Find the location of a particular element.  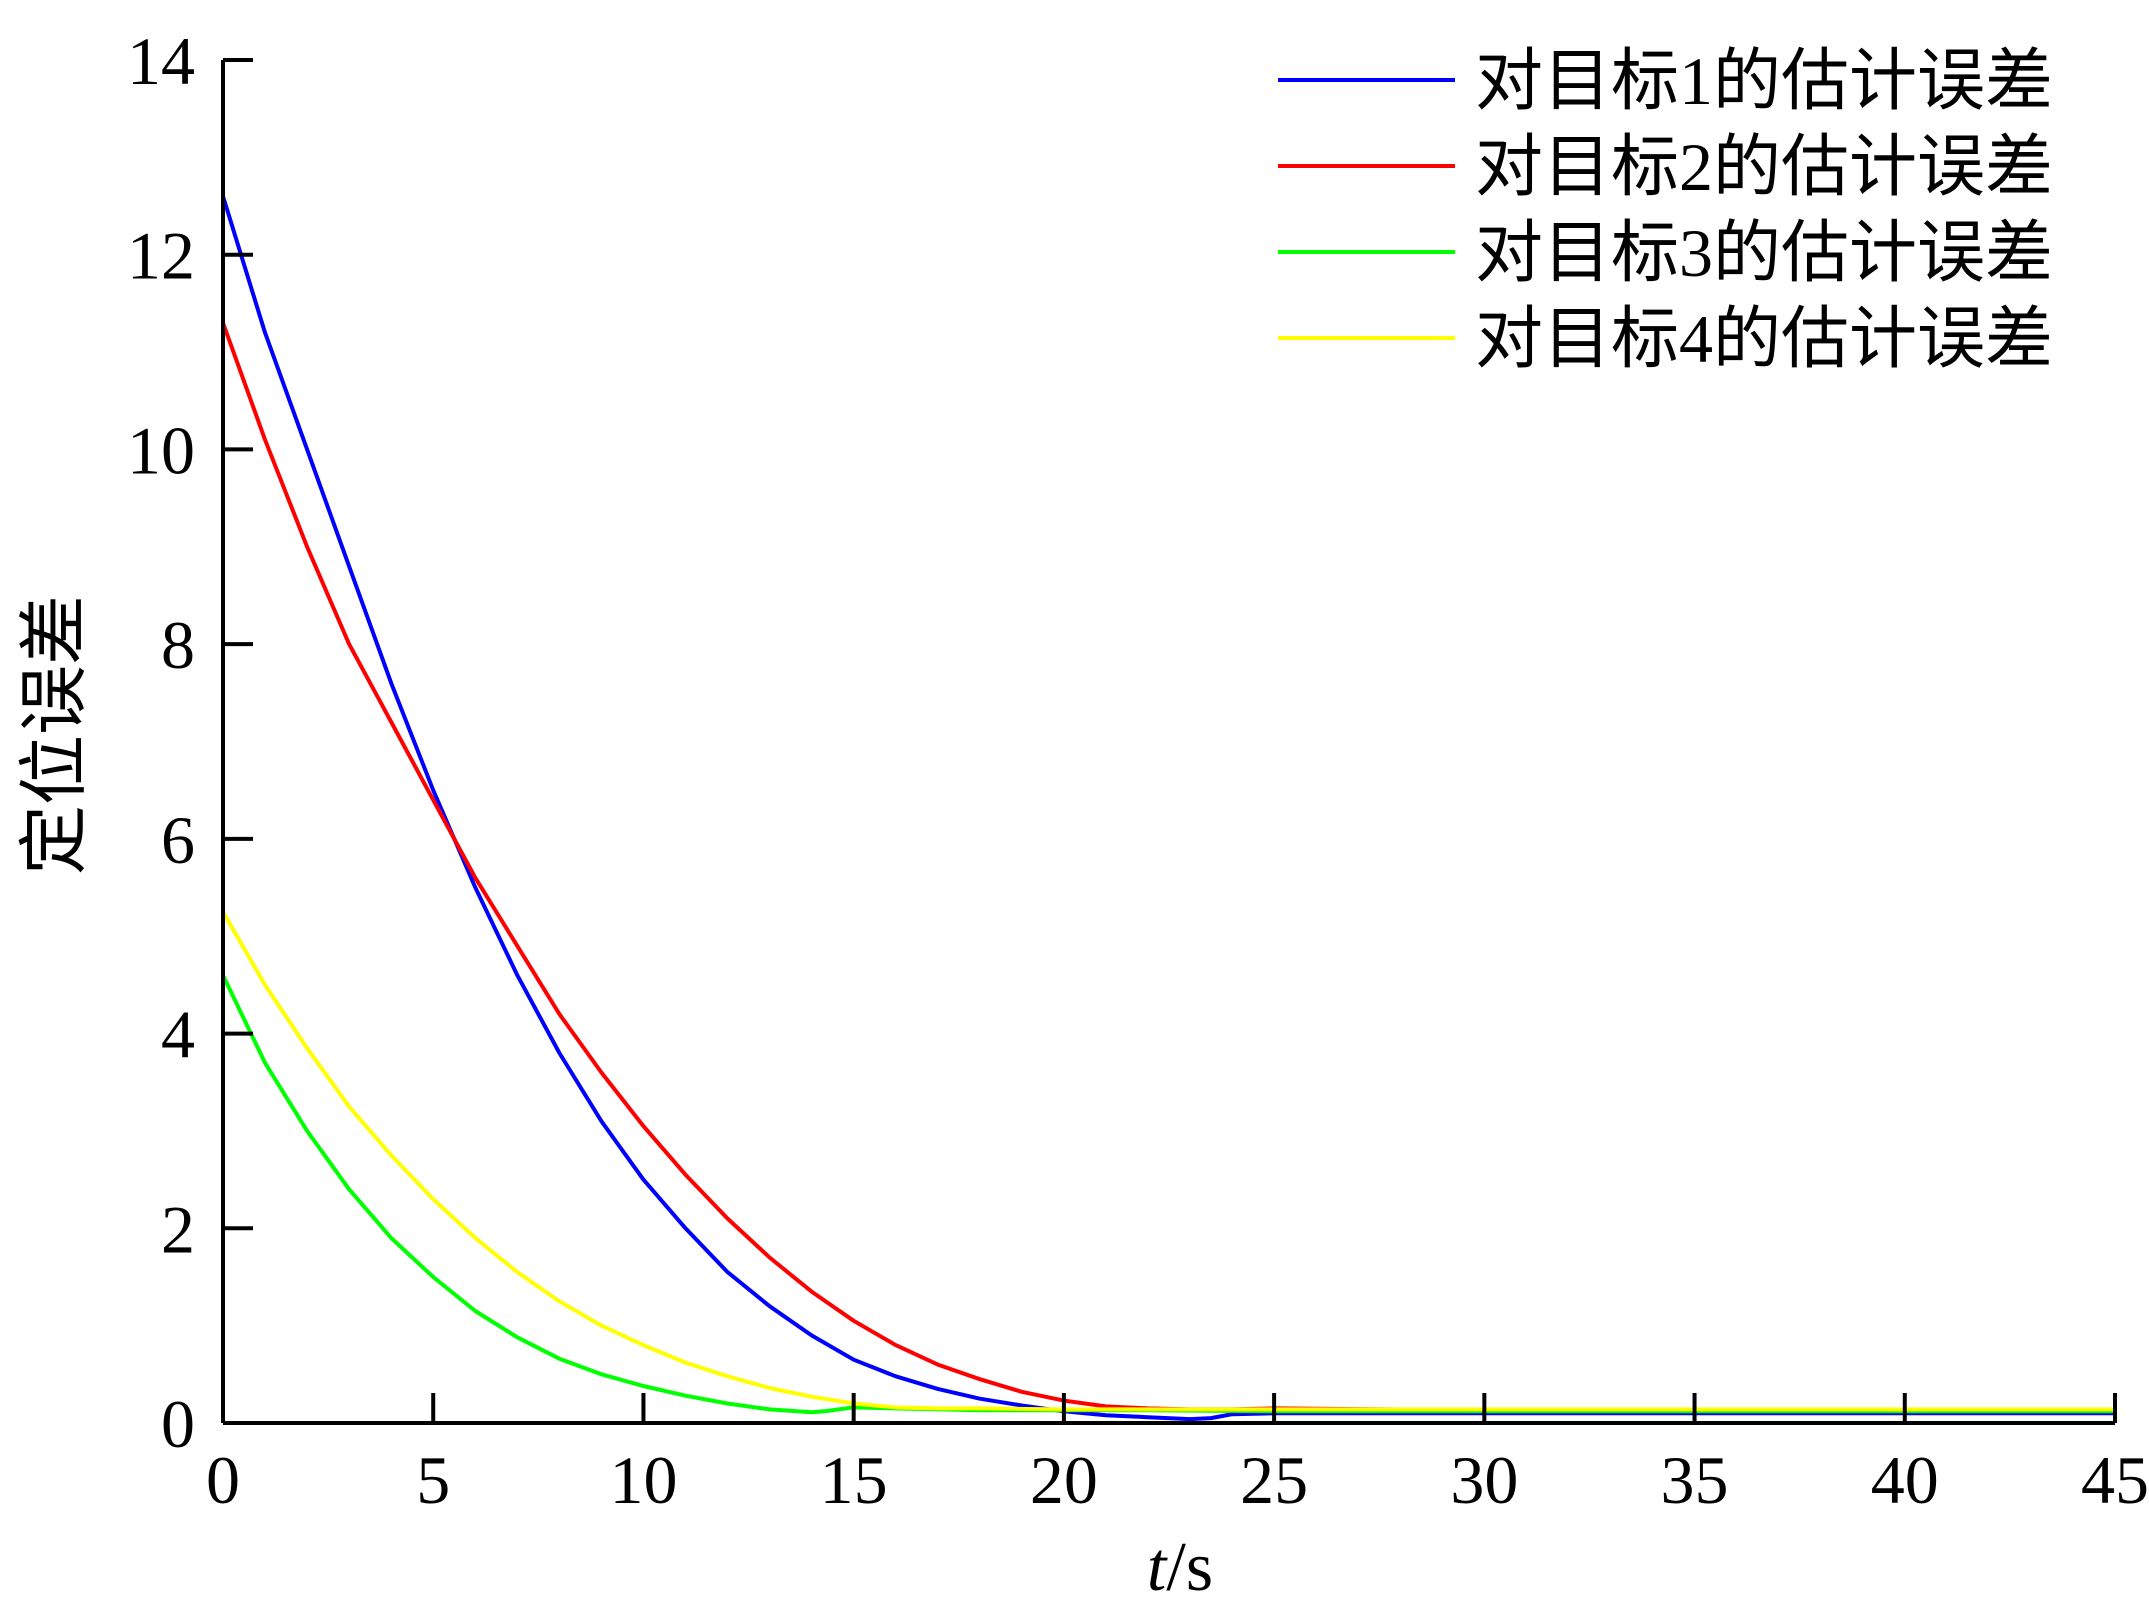

x-tick-label: 20 is located at coordinates (1064, 1480).